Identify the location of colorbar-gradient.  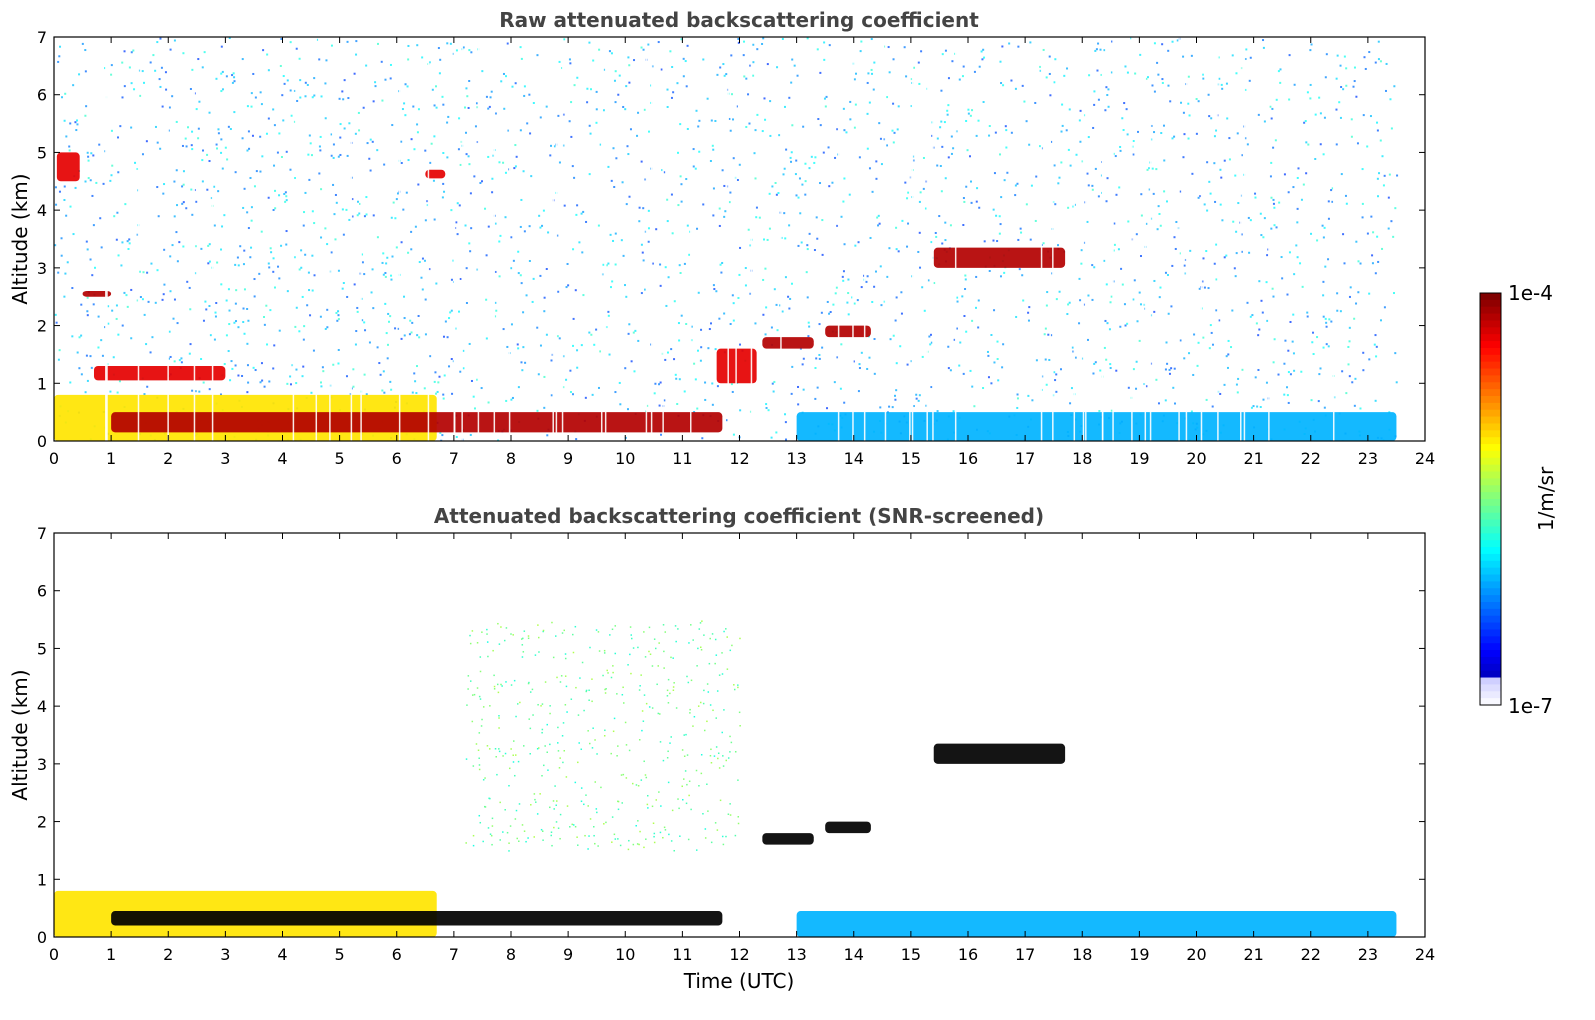
(1490, 499).